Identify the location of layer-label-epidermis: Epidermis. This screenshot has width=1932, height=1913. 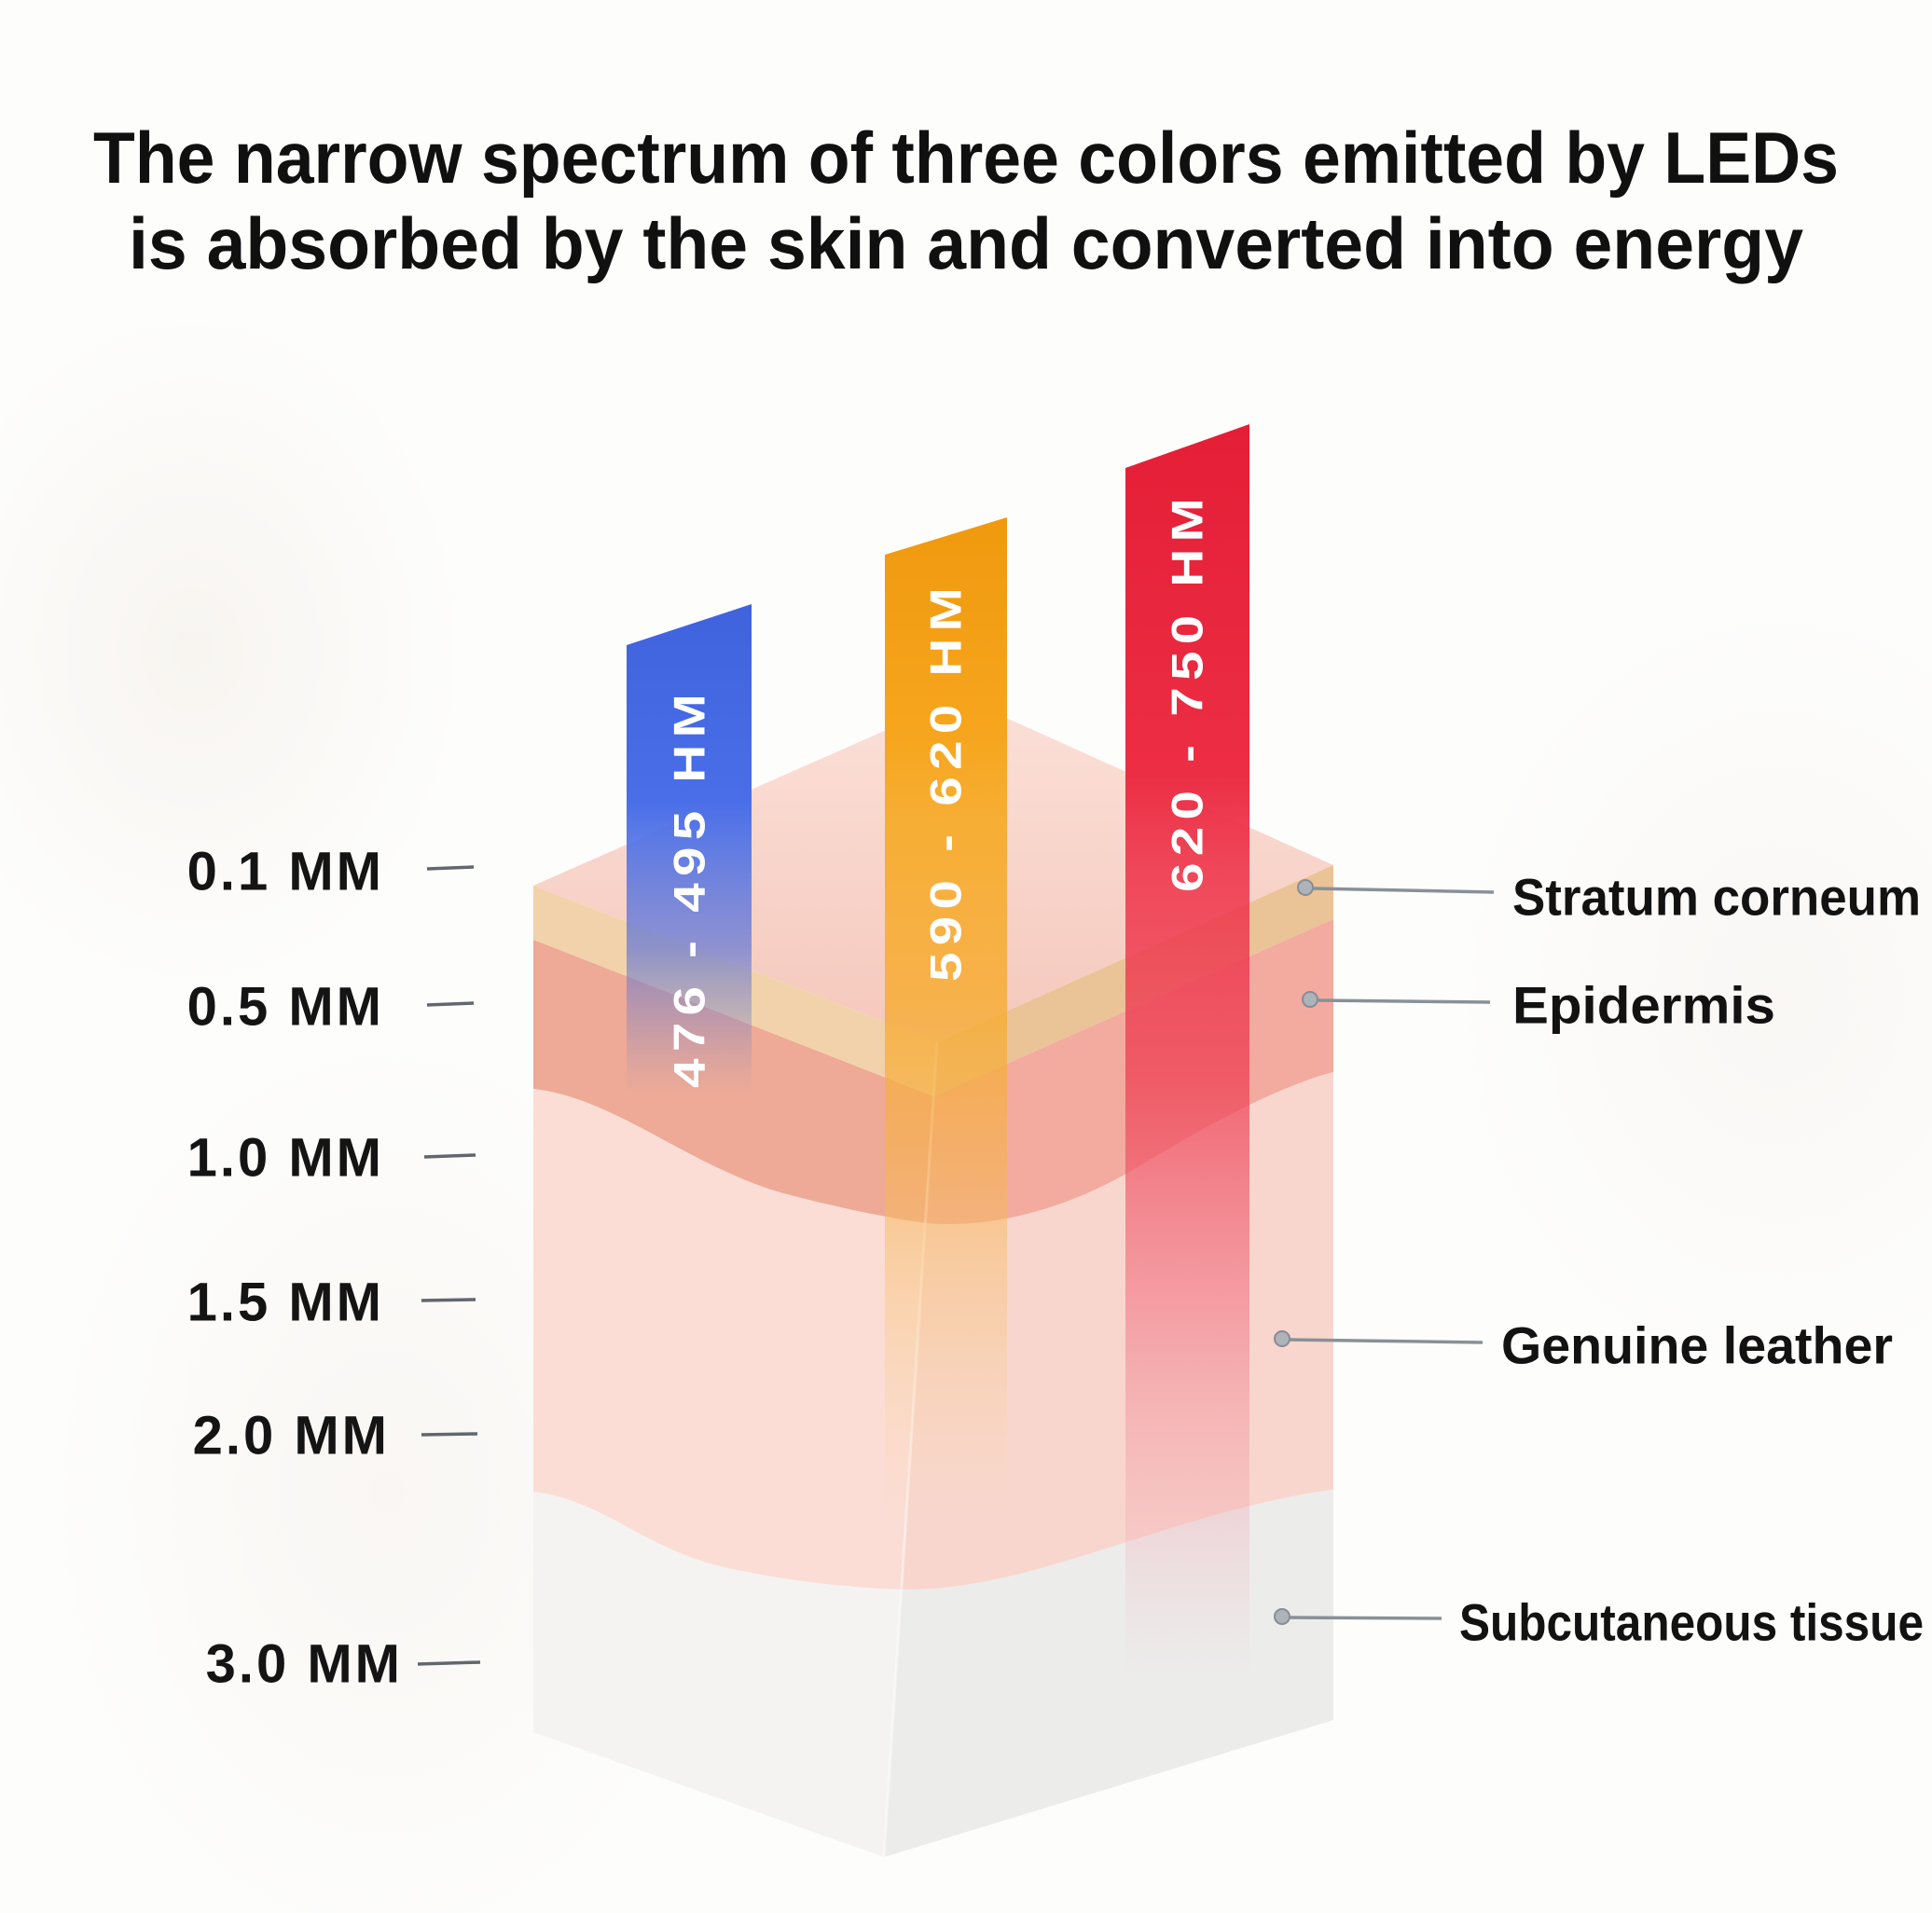
(1644, 1005).